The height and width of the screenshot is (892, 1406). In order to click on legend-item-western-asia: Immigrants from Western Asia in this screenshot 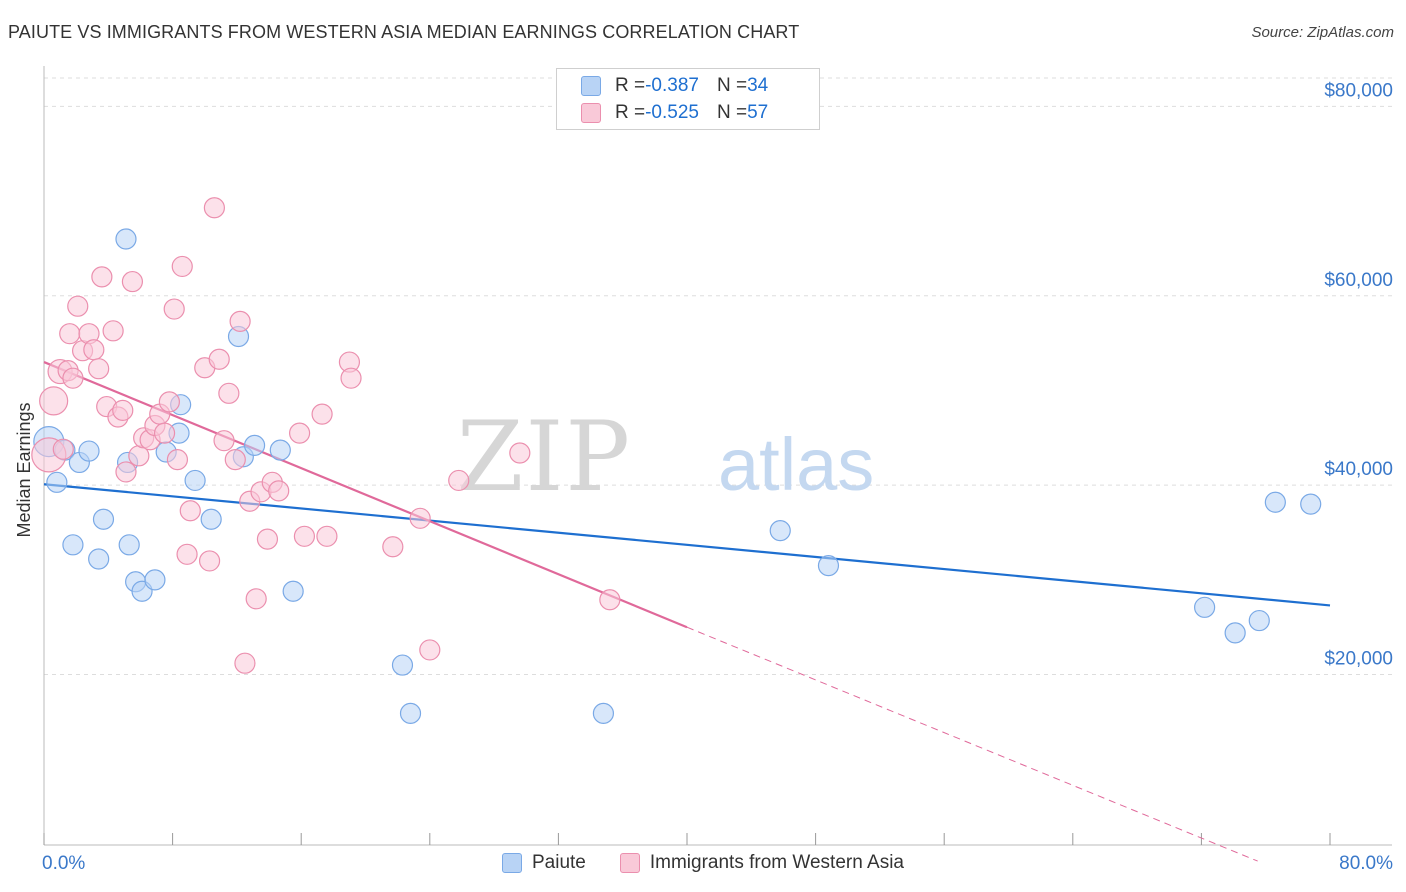, I will do `click(761, 863)`.